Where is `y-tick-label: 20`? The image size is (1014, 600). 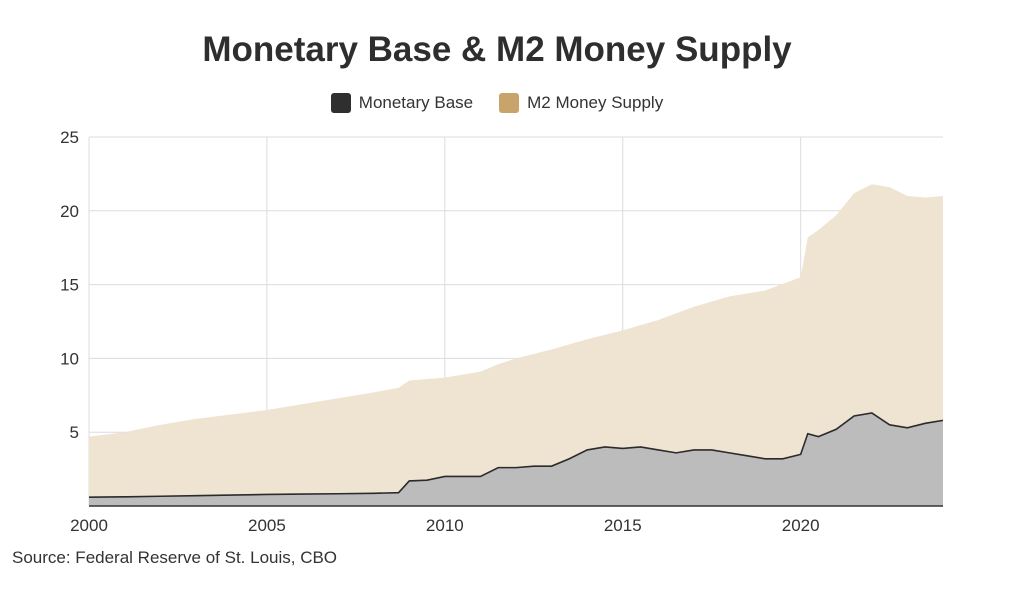
y-tick-label: 20 is located at coordinates (69, 211).